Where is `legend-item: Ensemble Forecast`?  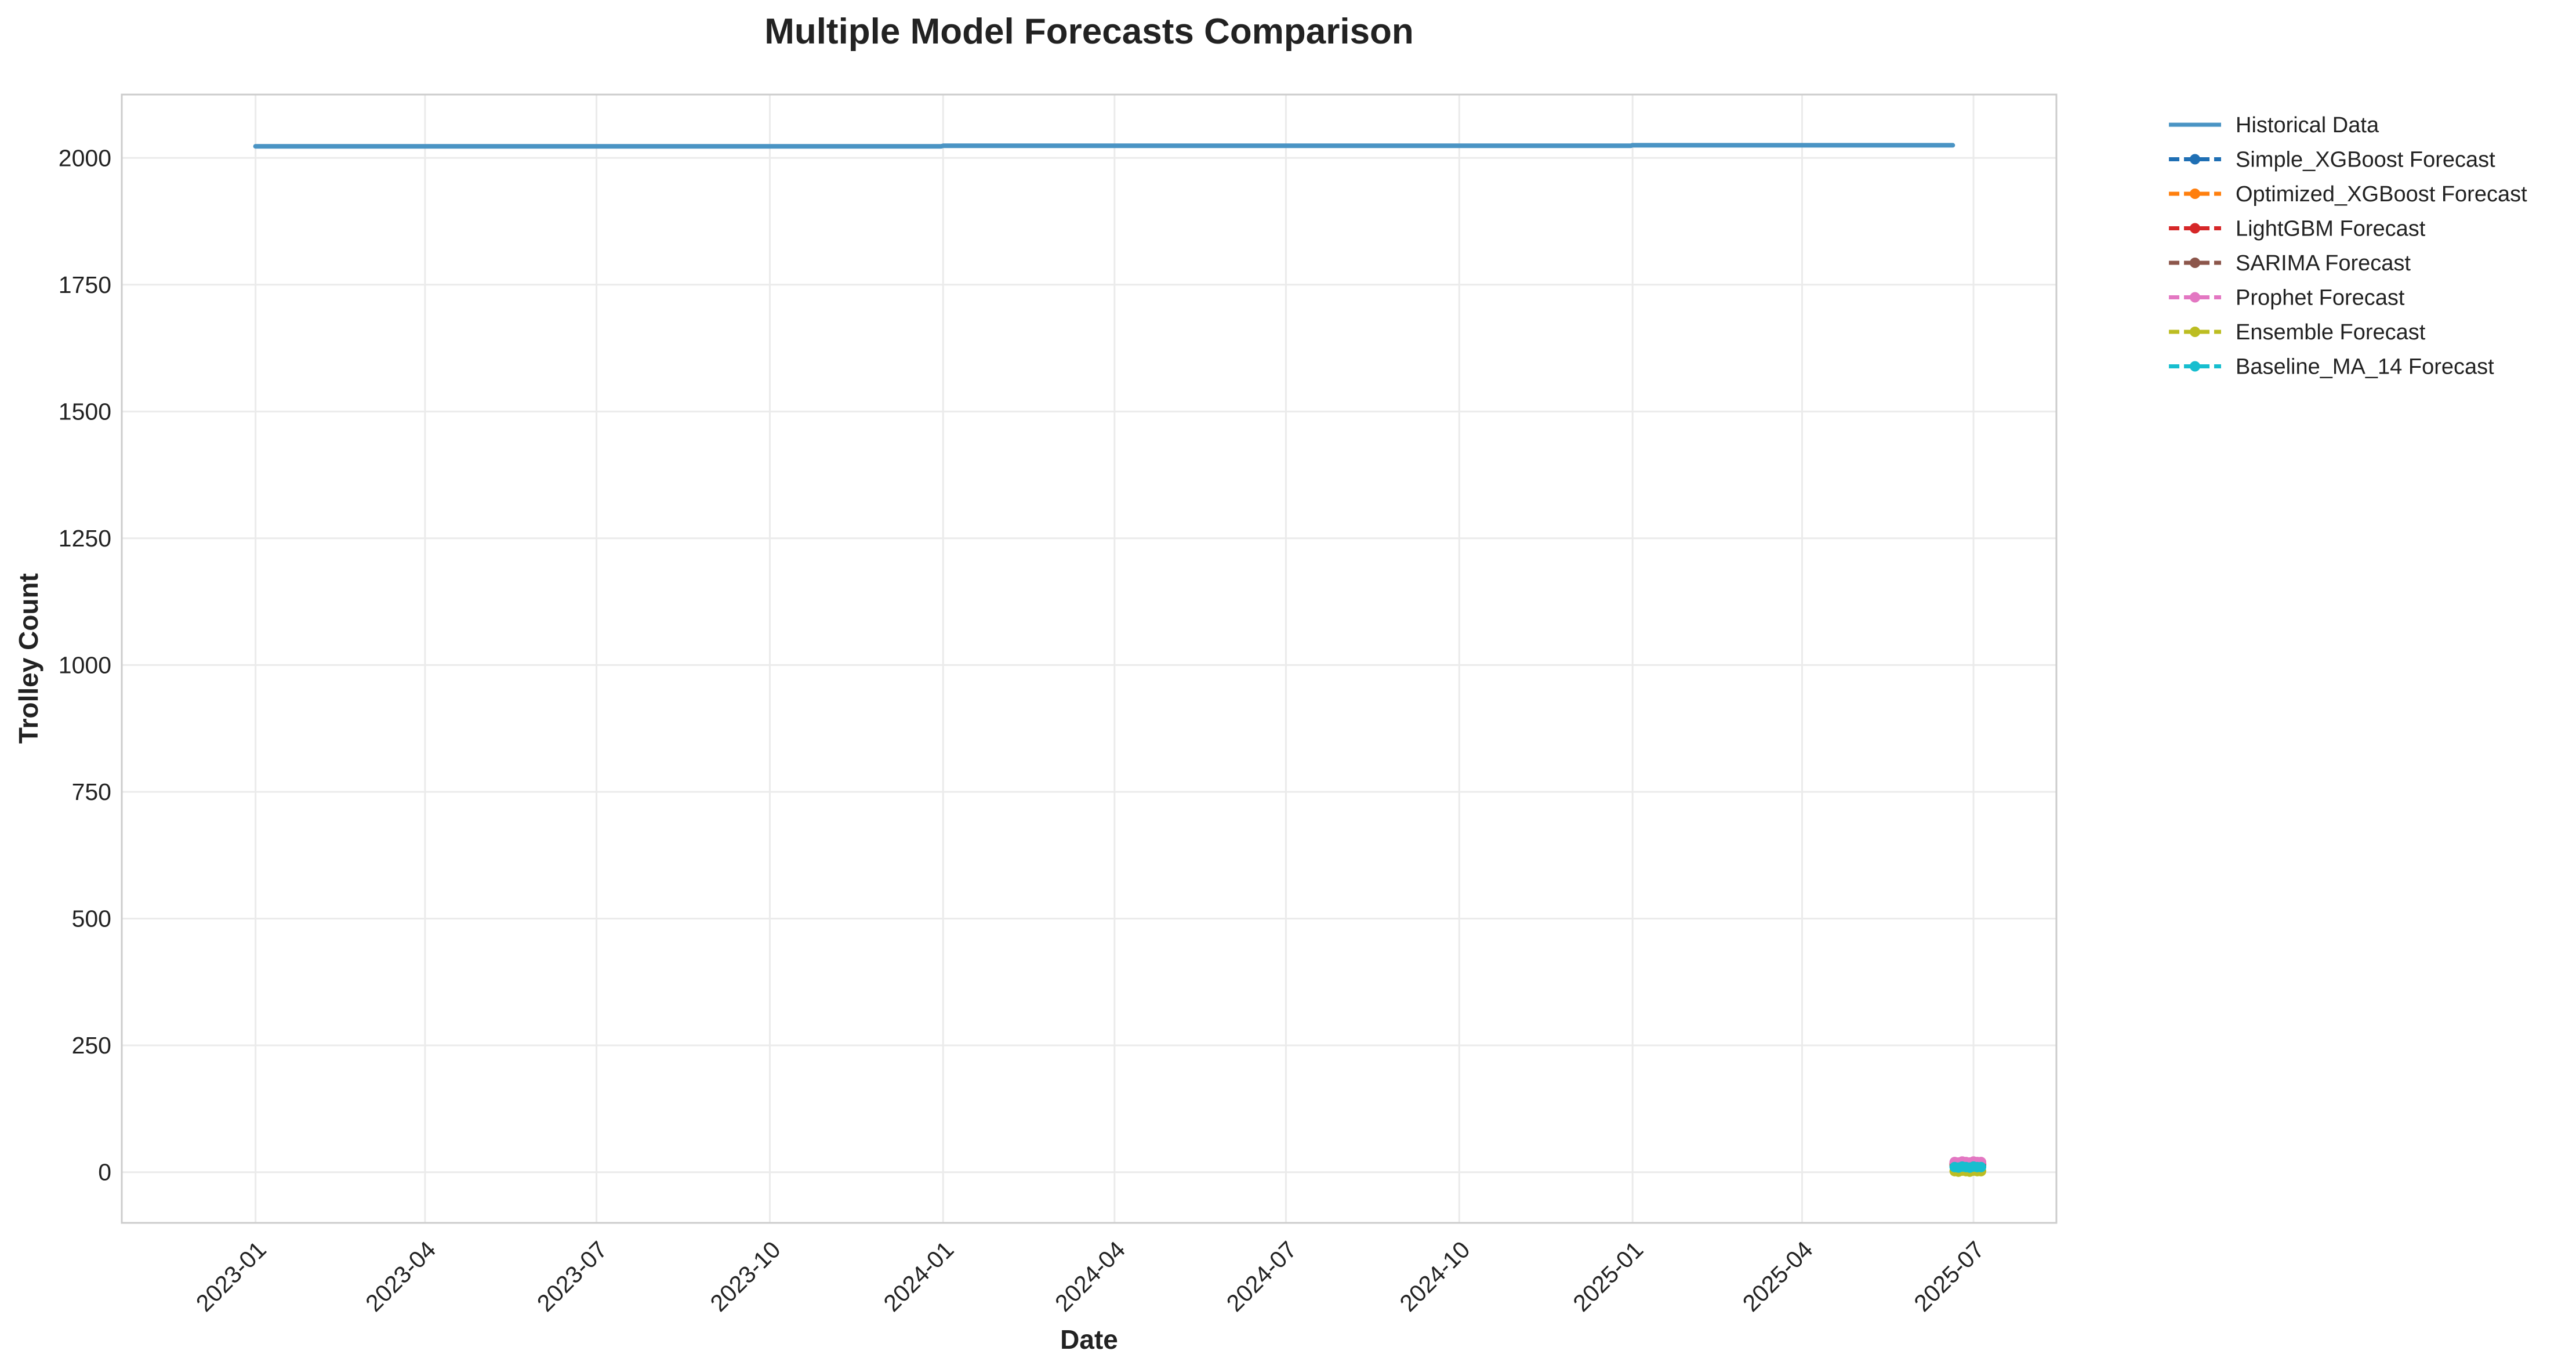
legend-item: Ensemble Forecast is located at coordinates (2297, 332).